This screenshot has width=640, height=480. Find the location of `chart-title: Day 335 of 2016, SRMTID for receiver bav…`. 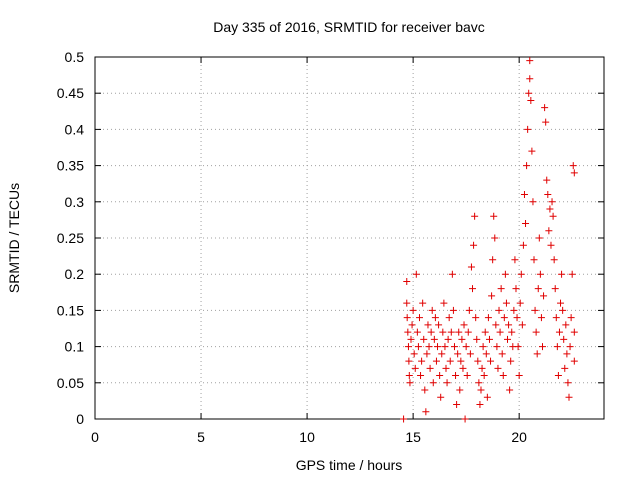

chart-title: Day 335 of 2016, SRMTID for receiver bav… is located at coordinates (349, 27).